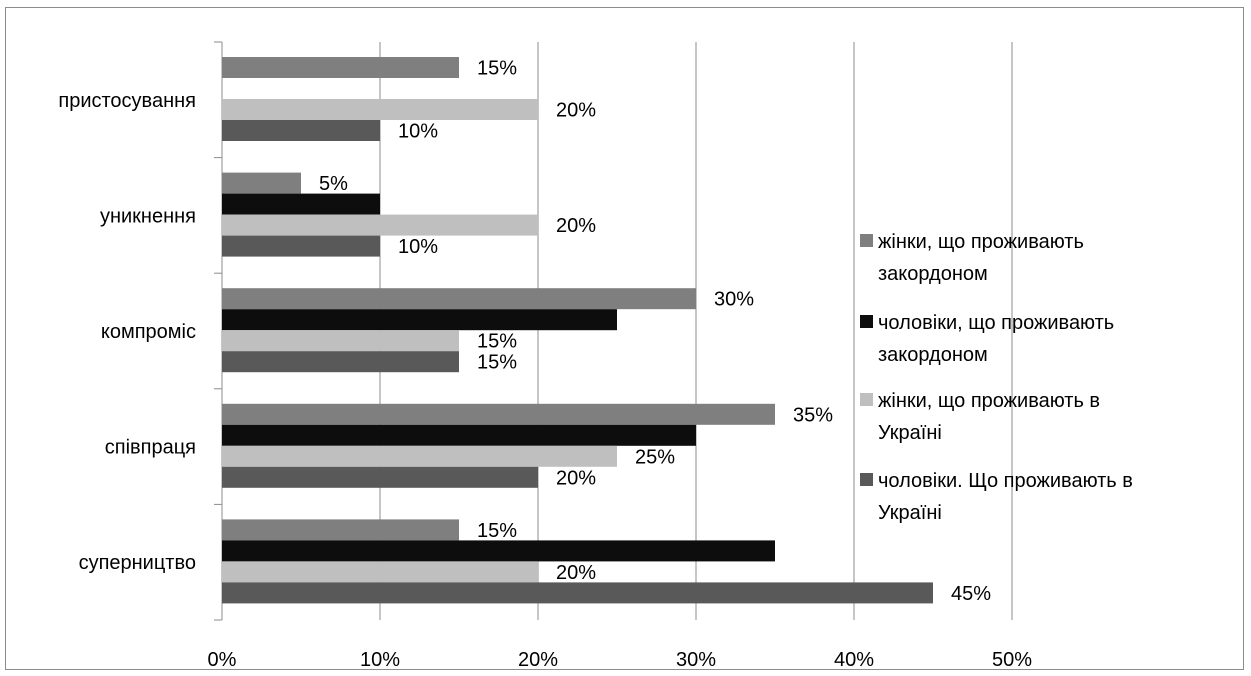  I want to click on bar-суперництво-series-3, so click(380, 572).